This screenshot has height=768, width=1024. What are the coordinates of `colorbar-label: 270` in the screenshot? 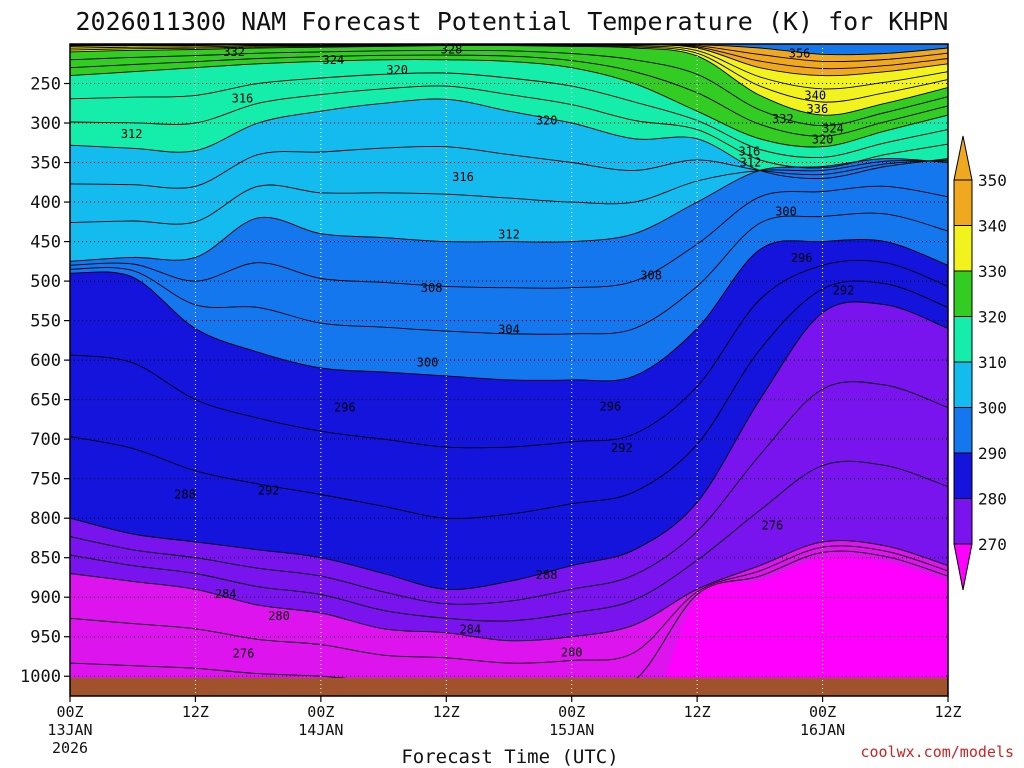 It's located at (992, 544).